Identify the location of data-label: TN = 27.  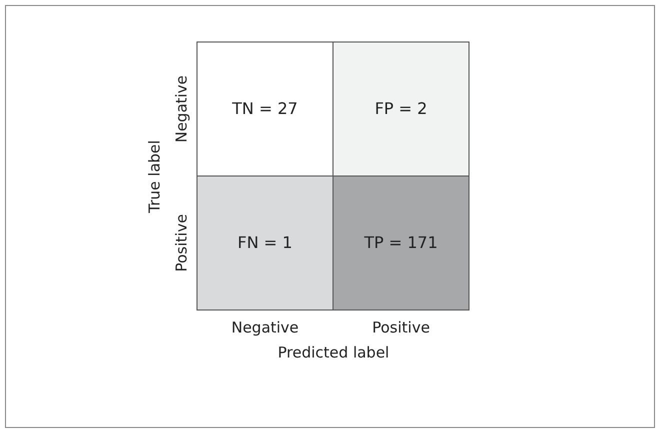
(264, 108).